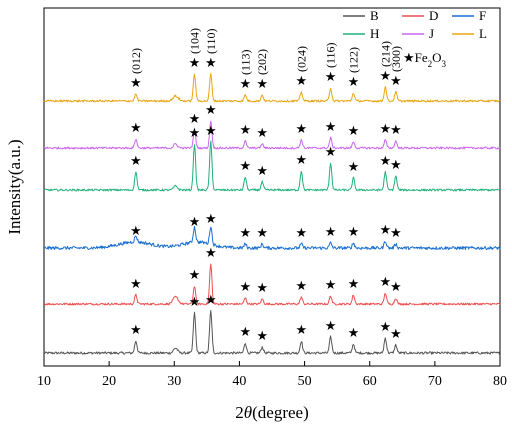 The image size is (512, 427). Describe the element at coordinates (14, 186) in the screenshot. I see `y-axis-title: Intensity(a.u.)` at that location.